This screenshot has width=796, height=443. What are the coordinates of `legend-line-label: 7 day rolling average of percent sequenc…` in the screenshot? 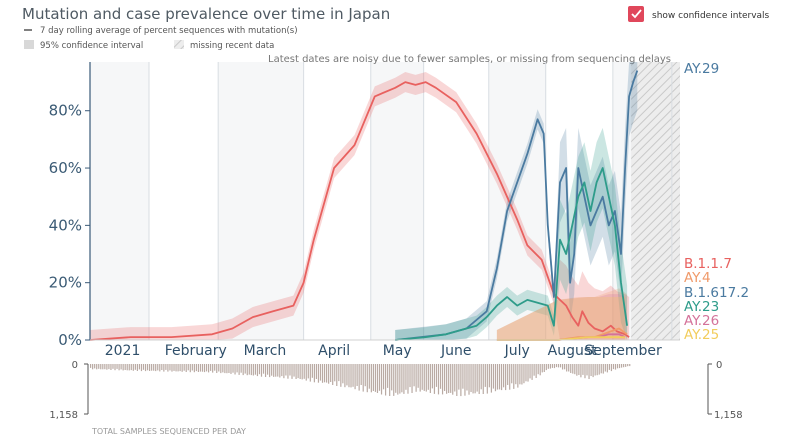 It's located at (169, 31).